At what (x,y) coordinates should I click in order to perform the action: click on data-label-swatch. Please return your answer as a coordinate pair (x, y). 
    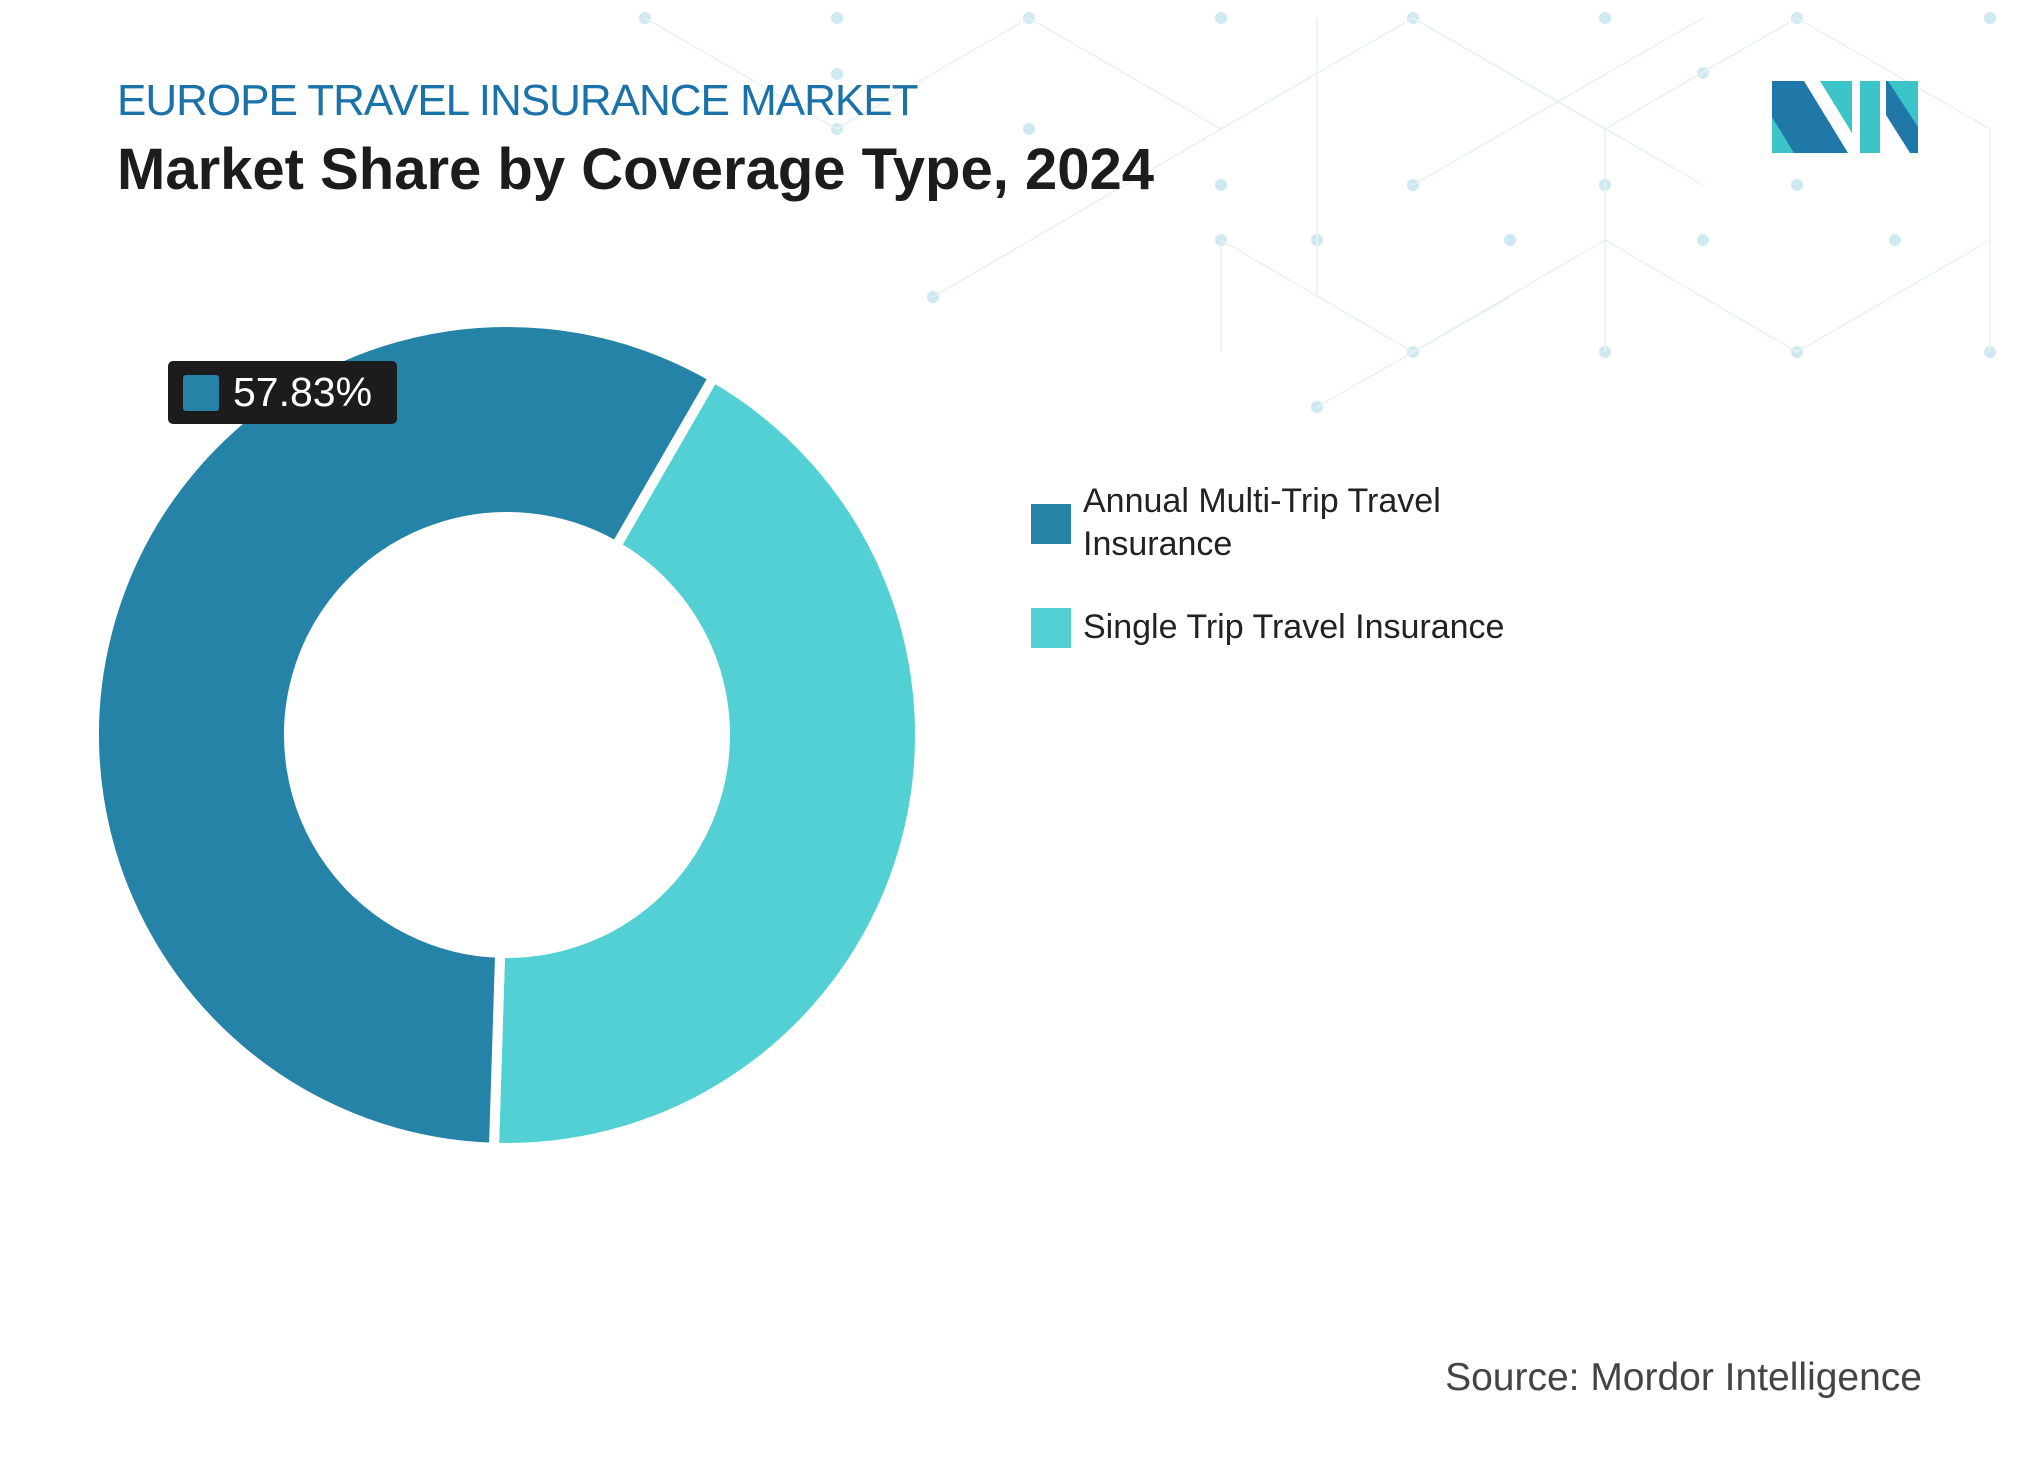
    Looking at the image, I should click on (201, 392).